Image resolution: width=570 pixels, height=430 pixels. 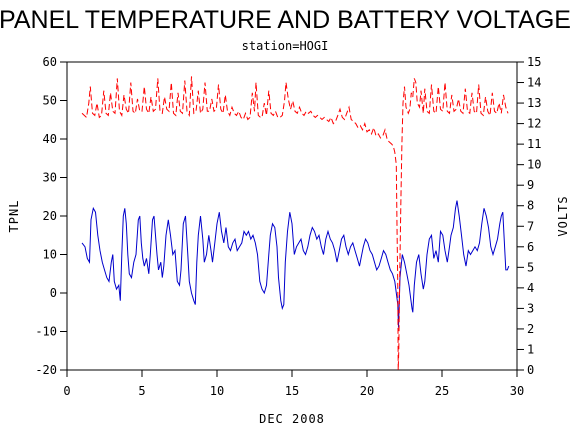 I want to click on y-axis-label: TPNL, so click(x=14, y=216).